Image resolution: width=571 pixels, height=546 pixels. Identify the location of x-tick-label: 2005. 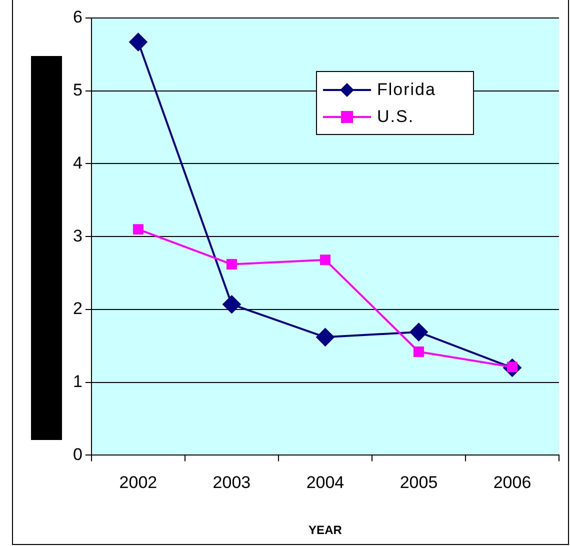
(419, 482).